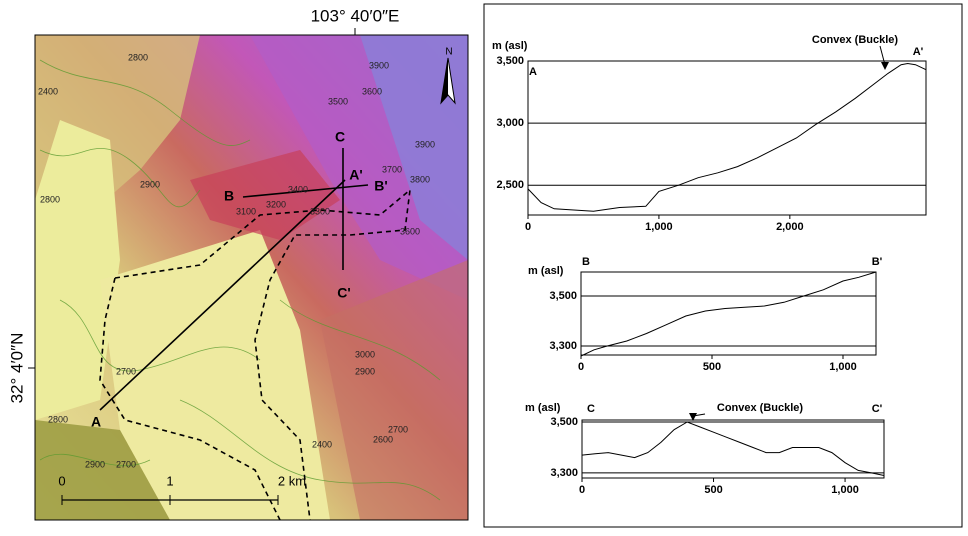  Describe the element at coordinates (790, 227) in the screenshot. I see `x-tick-label: 2,000` at that location.